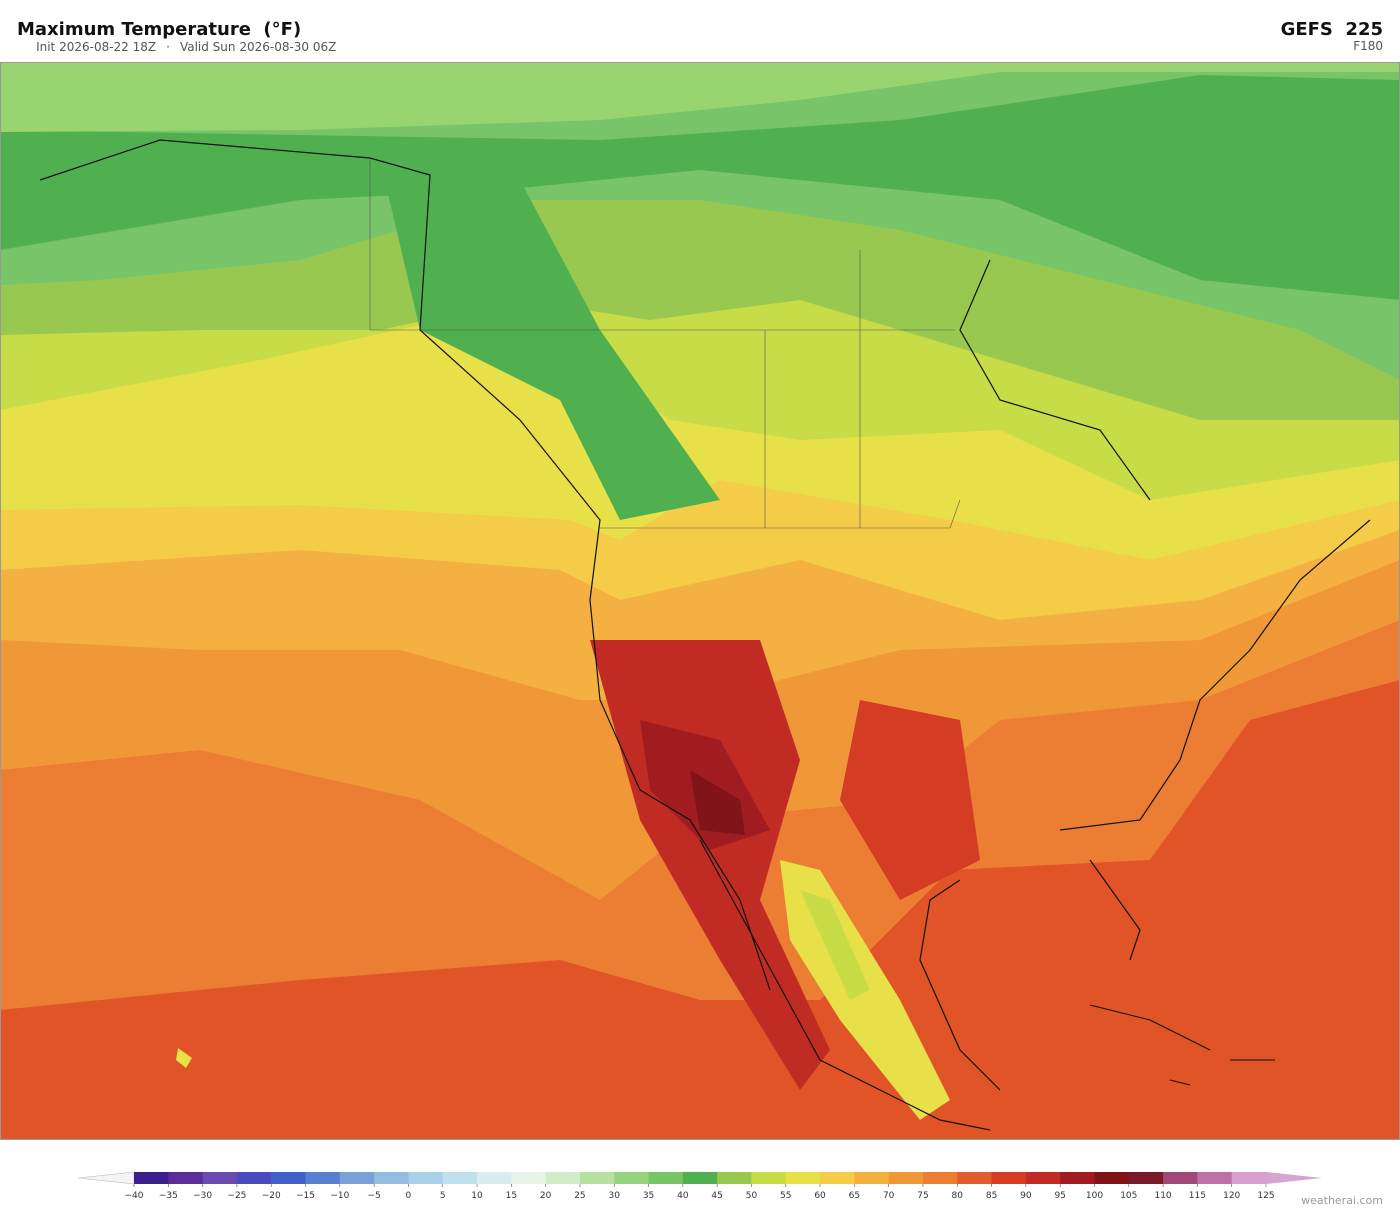 This screenshot has height=1215, width=1400. Describe the element at coordinates (443, 1196) in the screenshot. I see `colorbar-tick-label: 5` at that location.